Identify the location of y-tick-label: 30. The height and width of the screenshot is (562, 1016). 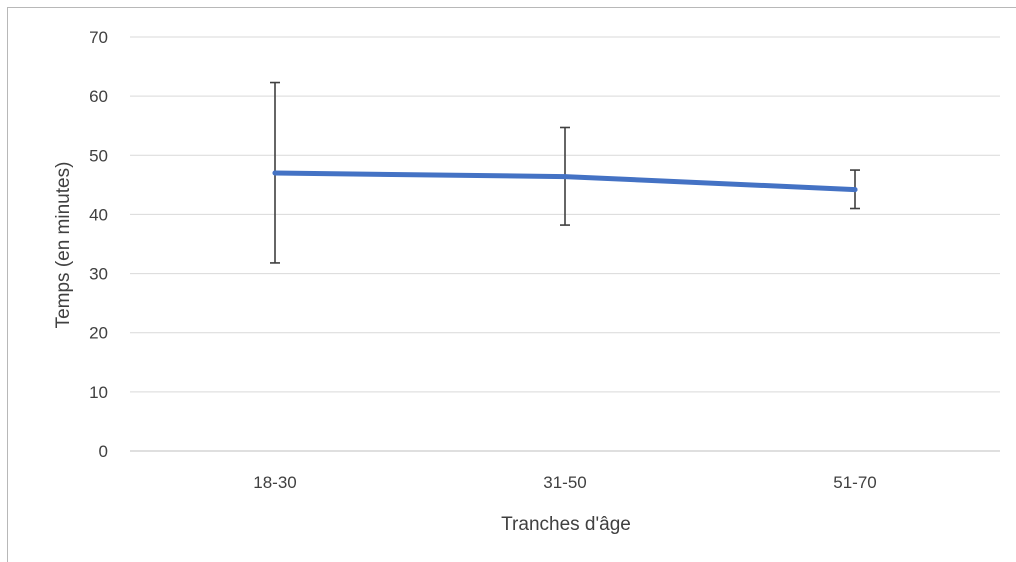
(98, 274).